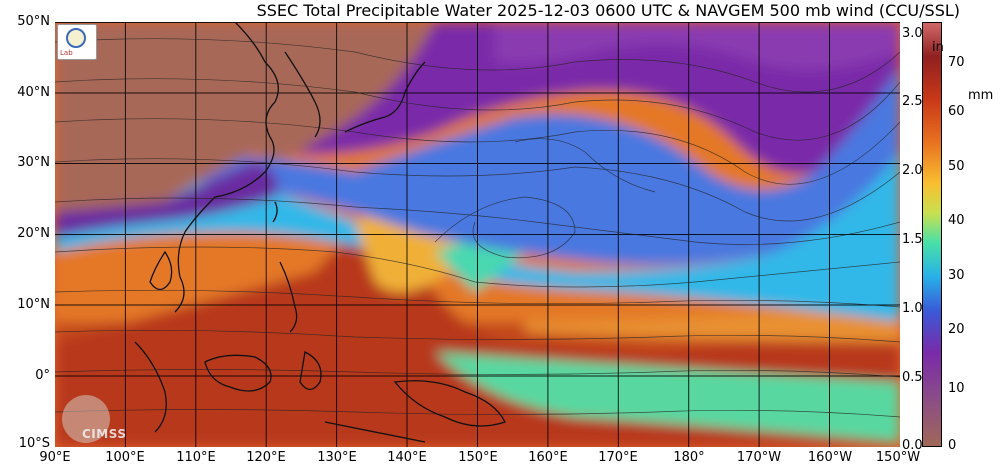  What do you see at coordinates (196, 457) in the screenshot?
I see `lon-label-110e: 110°E` at bounding box center [196, 457].